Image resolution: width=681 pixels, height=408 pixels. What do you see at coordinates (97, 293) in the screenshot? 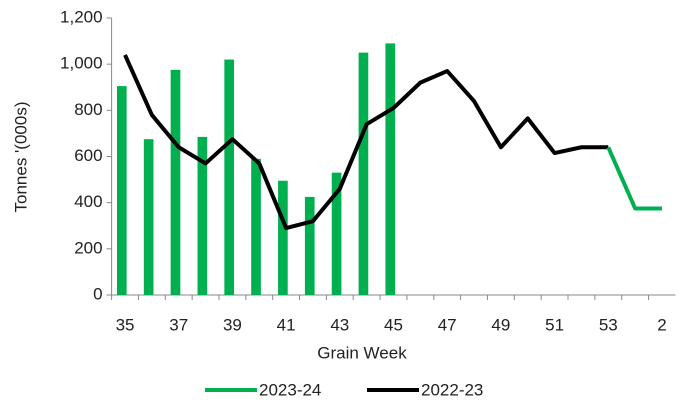
I see `y-tick-label: 0` at bounding box center [97, 293].